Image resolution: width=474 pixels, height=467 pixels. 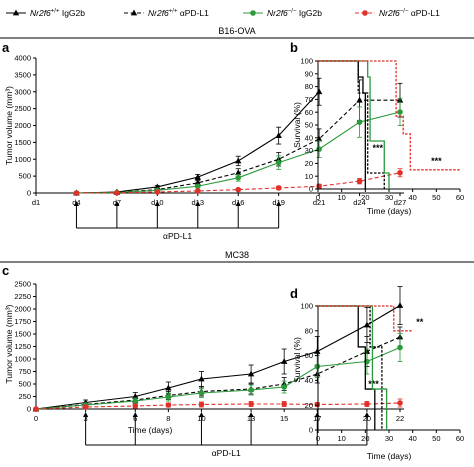 What do you see at coordinates (22, 74) in the screenshot?
I see `y-tick-label: 3500` at bounding box center [22, 74].